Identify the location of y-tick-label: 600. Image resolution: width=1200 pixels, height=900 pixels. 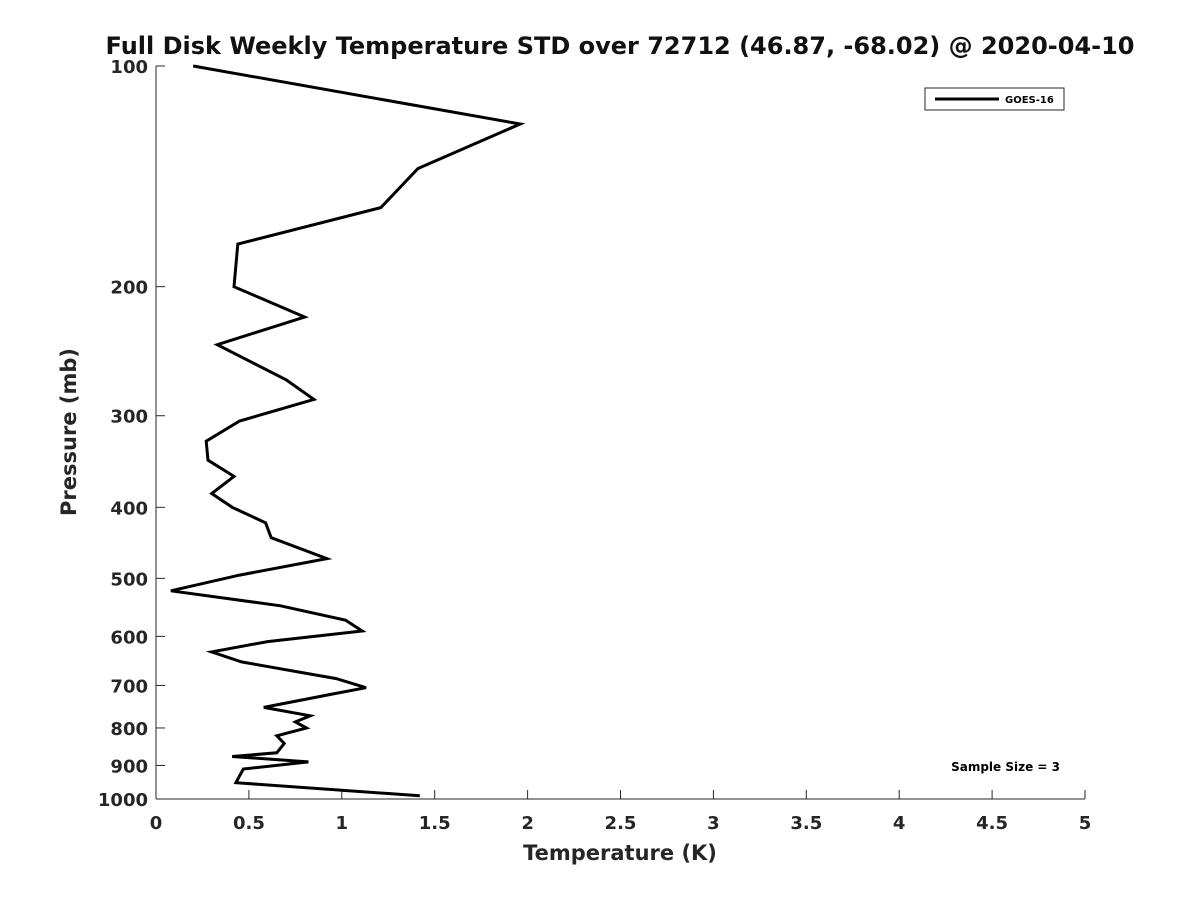
(129, 637).